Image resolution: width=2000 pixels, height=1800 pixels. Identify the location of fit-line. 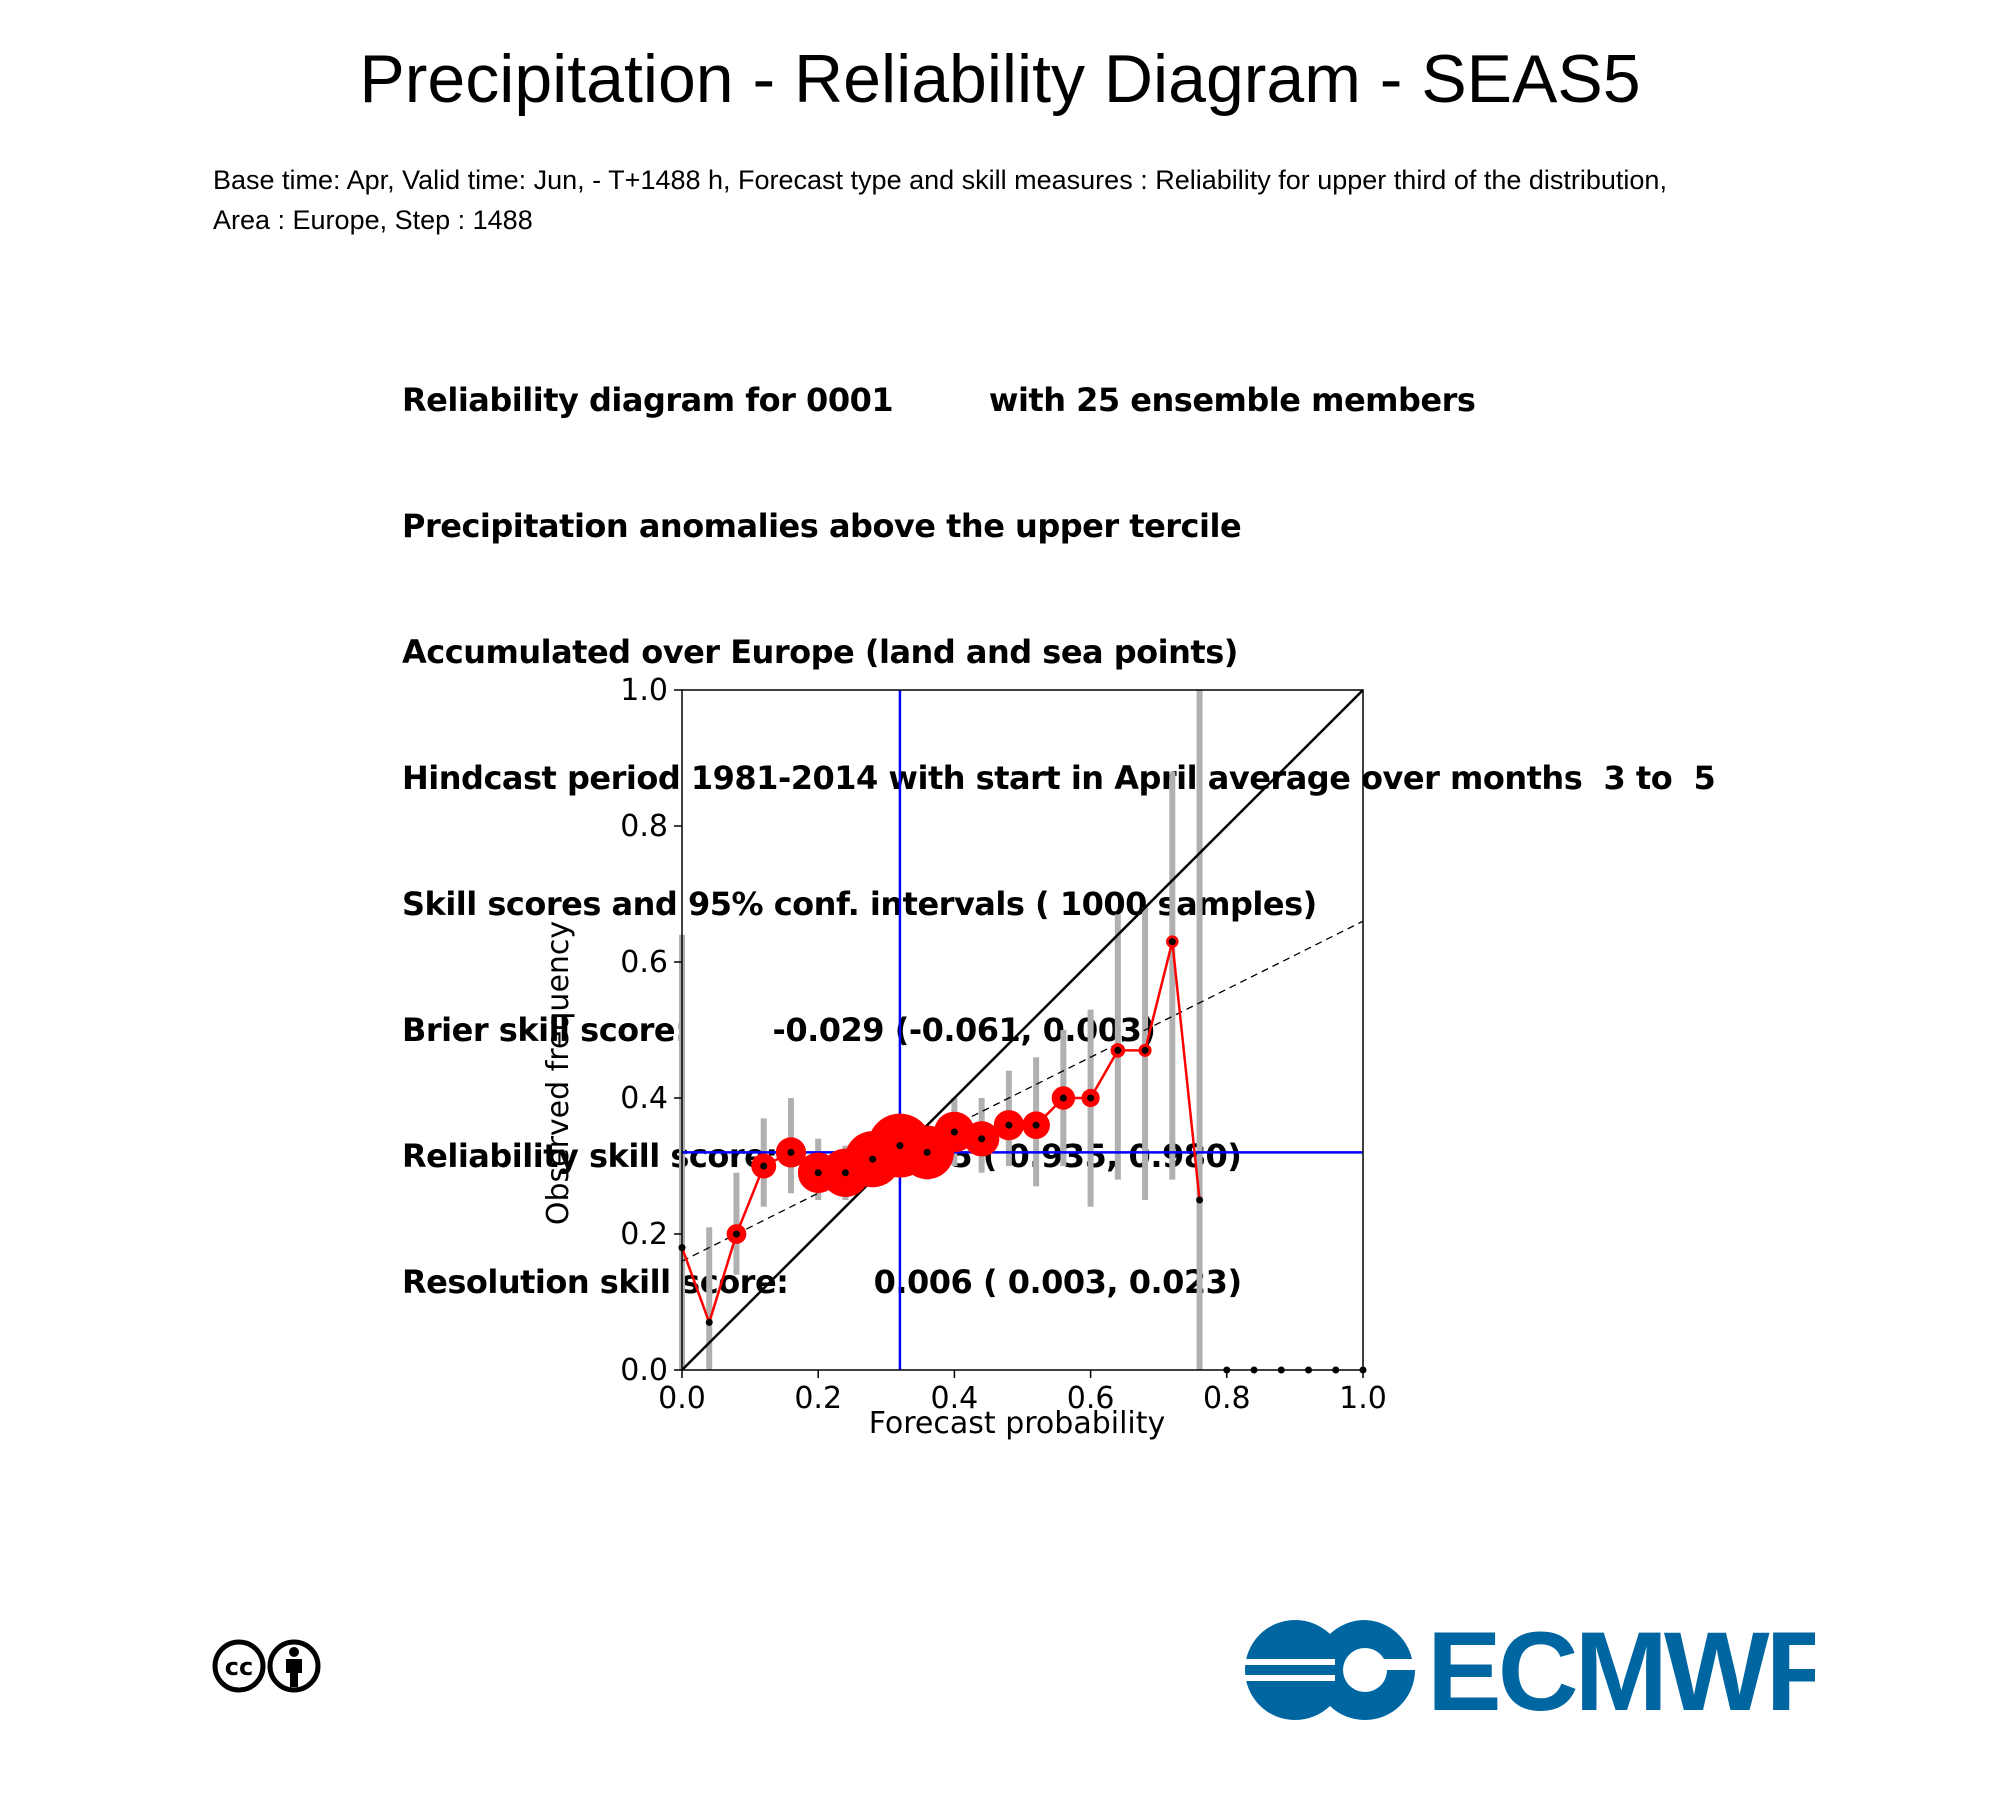
(1022, 1091).